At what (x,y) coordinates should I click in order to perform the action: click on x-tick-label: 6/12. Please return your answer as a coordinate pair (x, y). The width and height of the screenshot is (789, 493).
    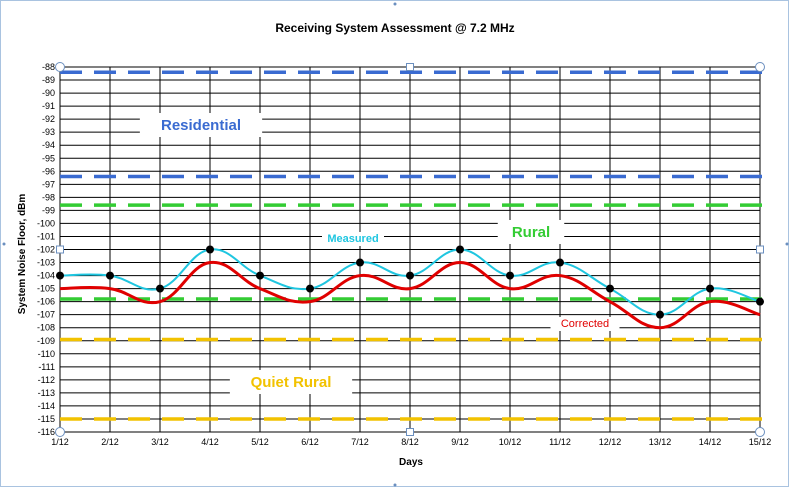
    Looking at the image, I should click on (310, 442).